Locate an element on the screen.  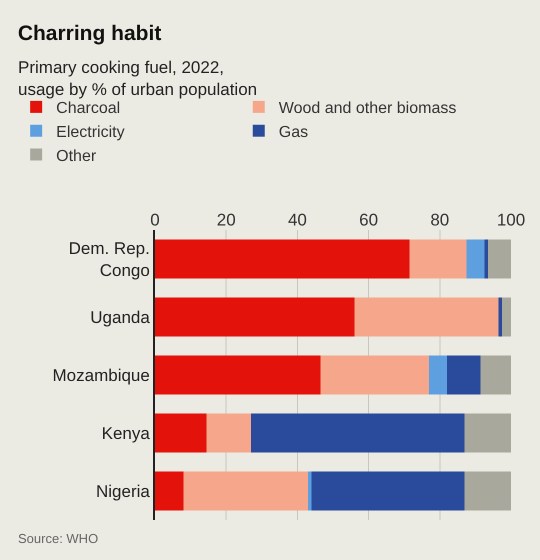
y-tick-label: Mozambique is located at coordinates (101, 375).